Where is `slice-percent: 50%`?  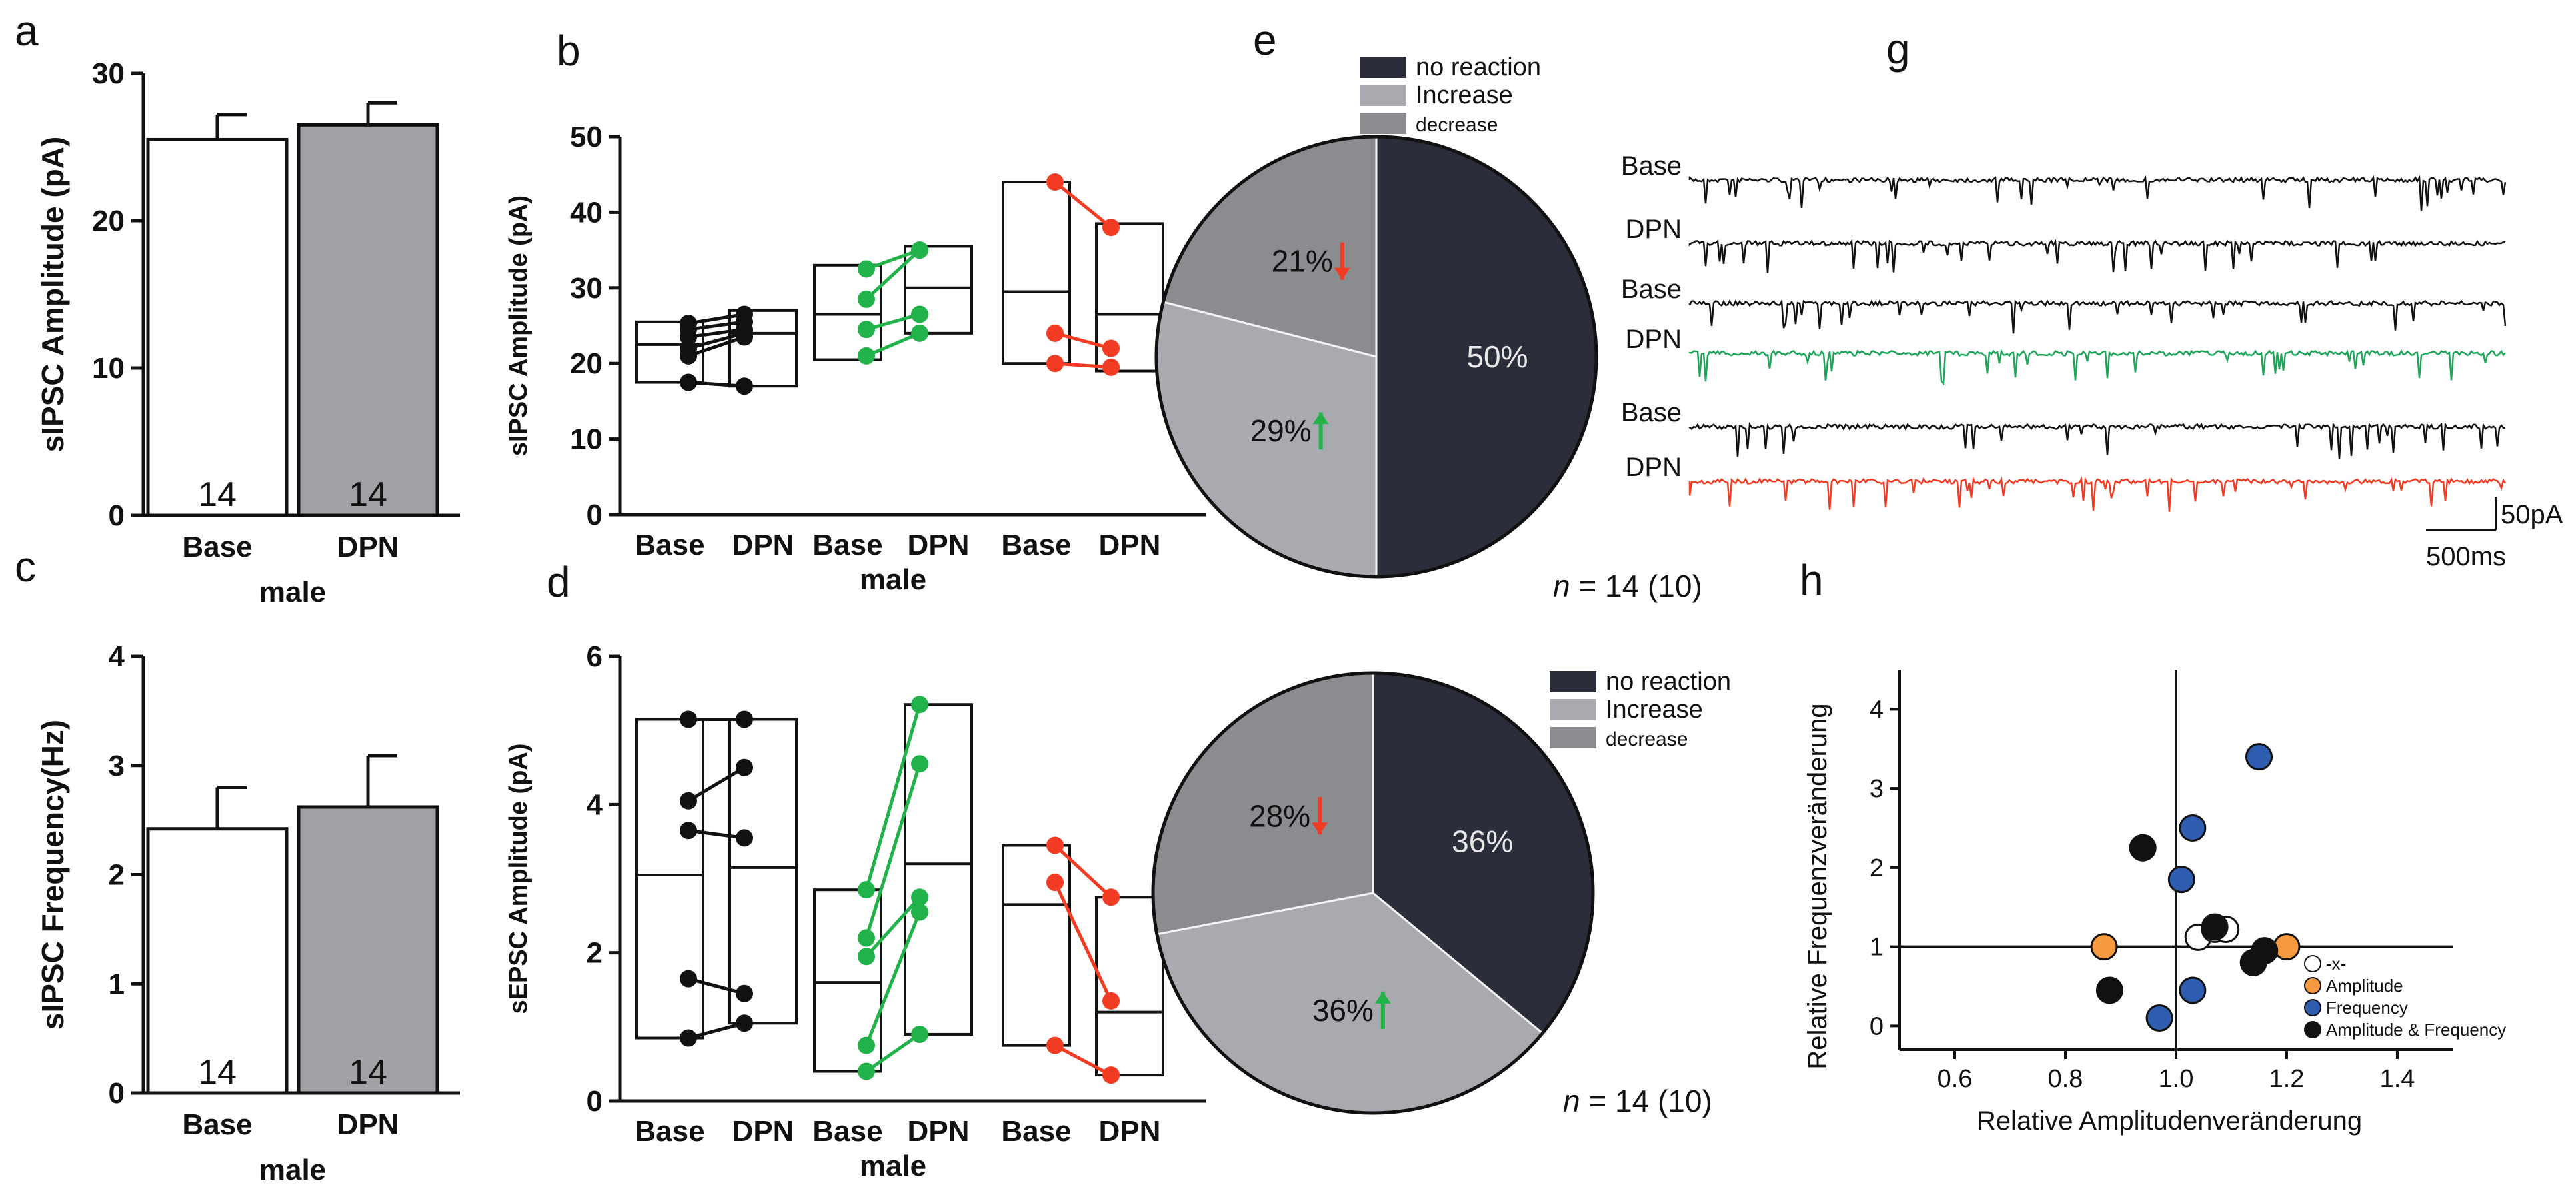
slice-percent: 50% is located at coordinates (1497, 356).